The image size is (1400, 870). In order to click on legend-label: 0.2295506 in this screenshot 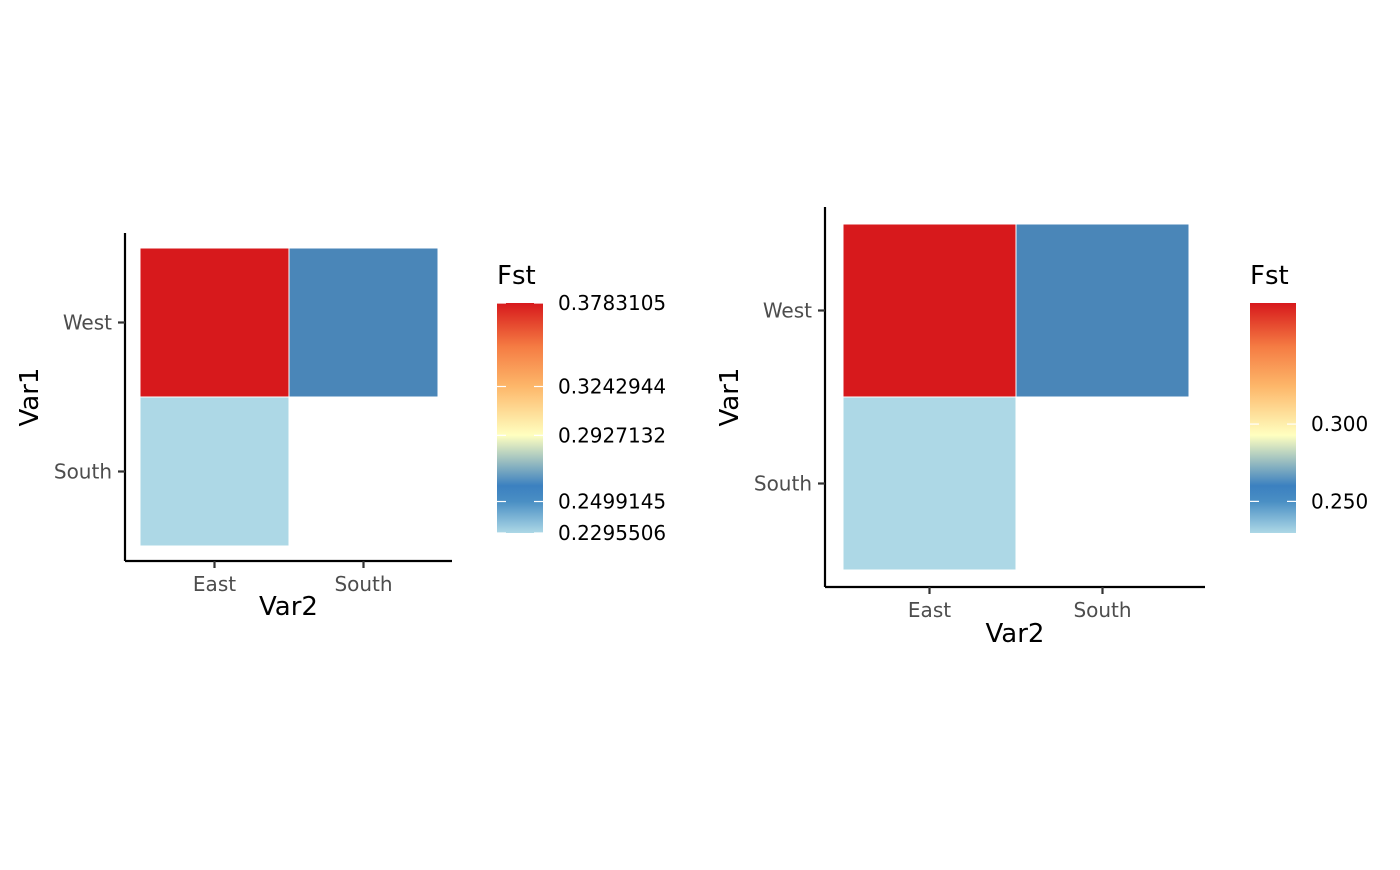, I will do `click(612, 533)`.